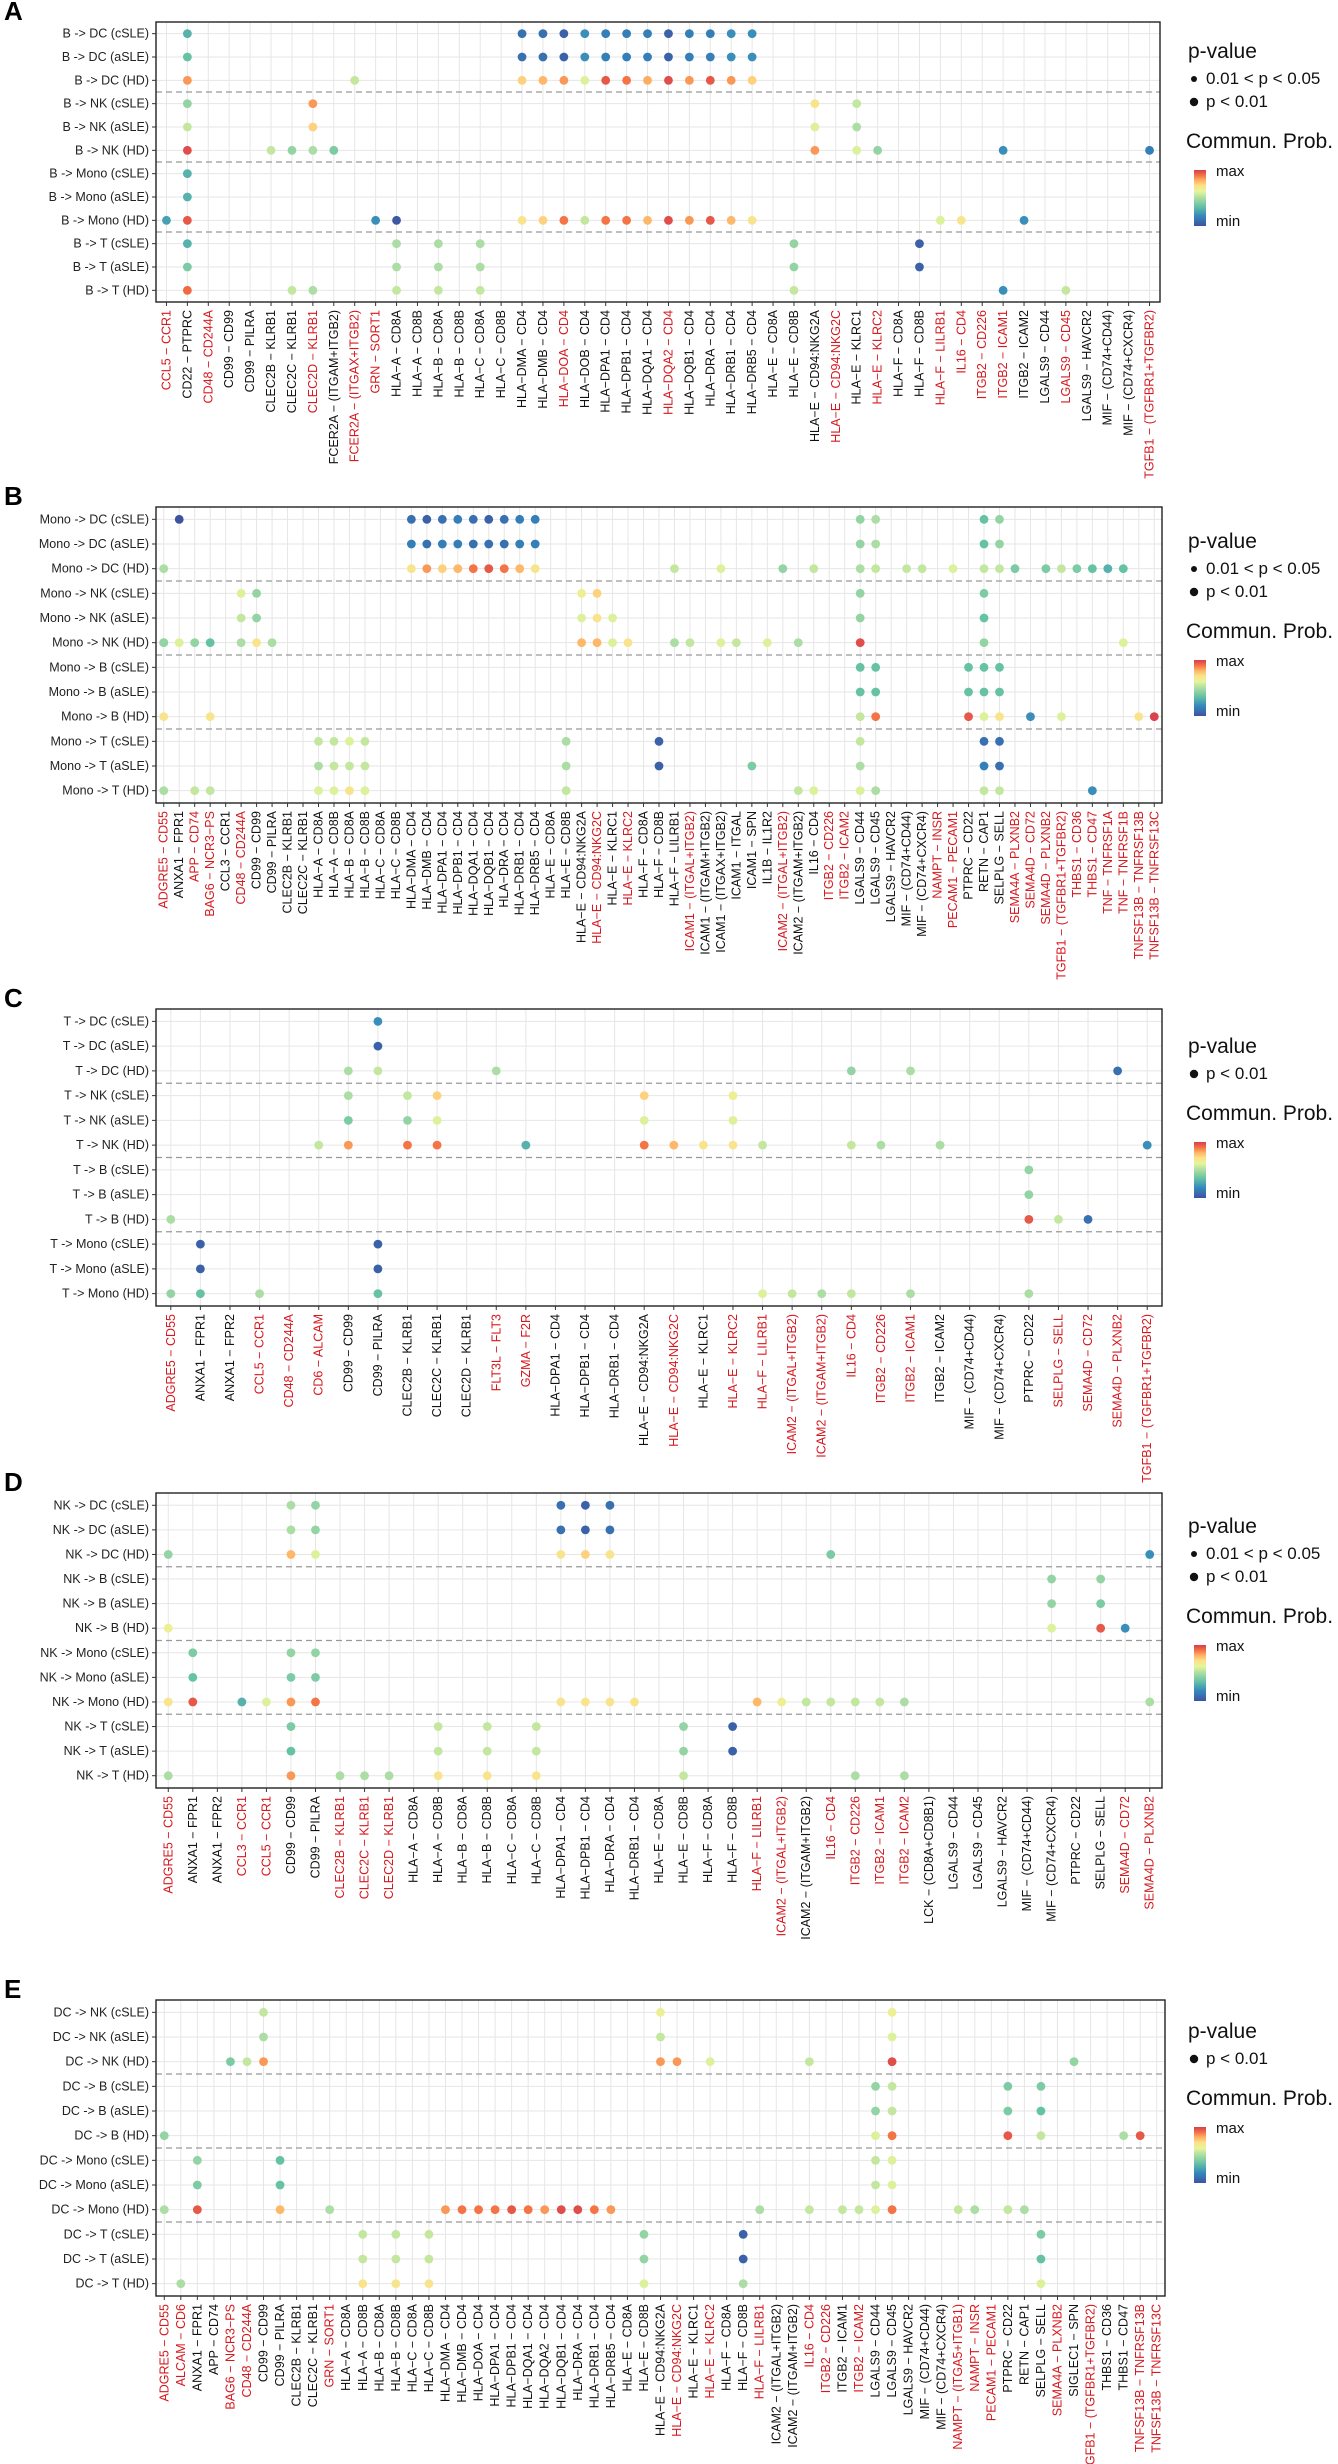  I want to click on column-label: ICAM1 − ITGAL, so click(736, 855).